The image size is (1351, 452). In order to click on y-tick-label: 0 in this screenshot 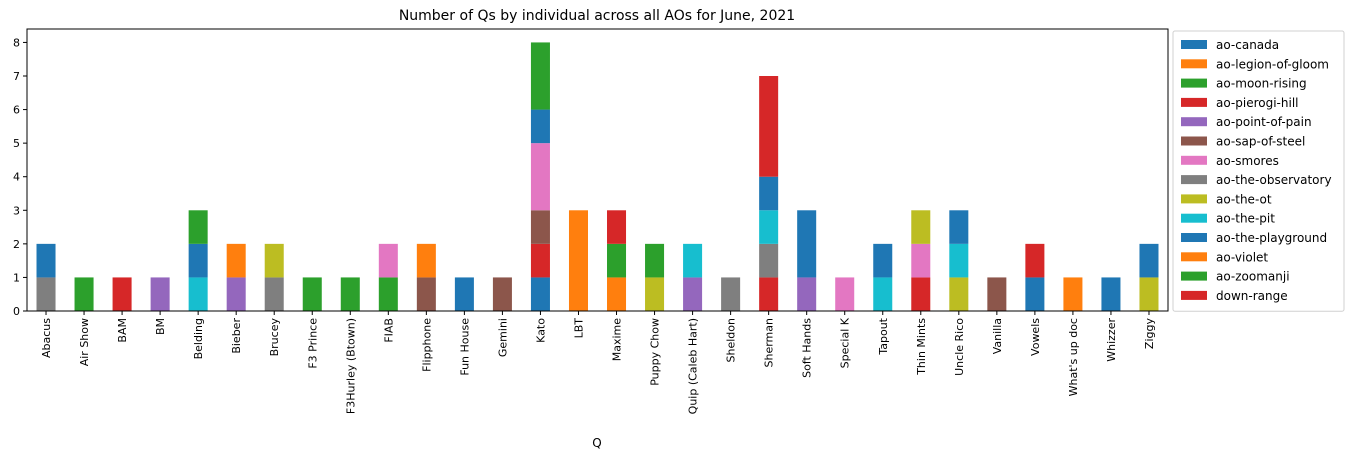, I will do `click(16, 311)`.